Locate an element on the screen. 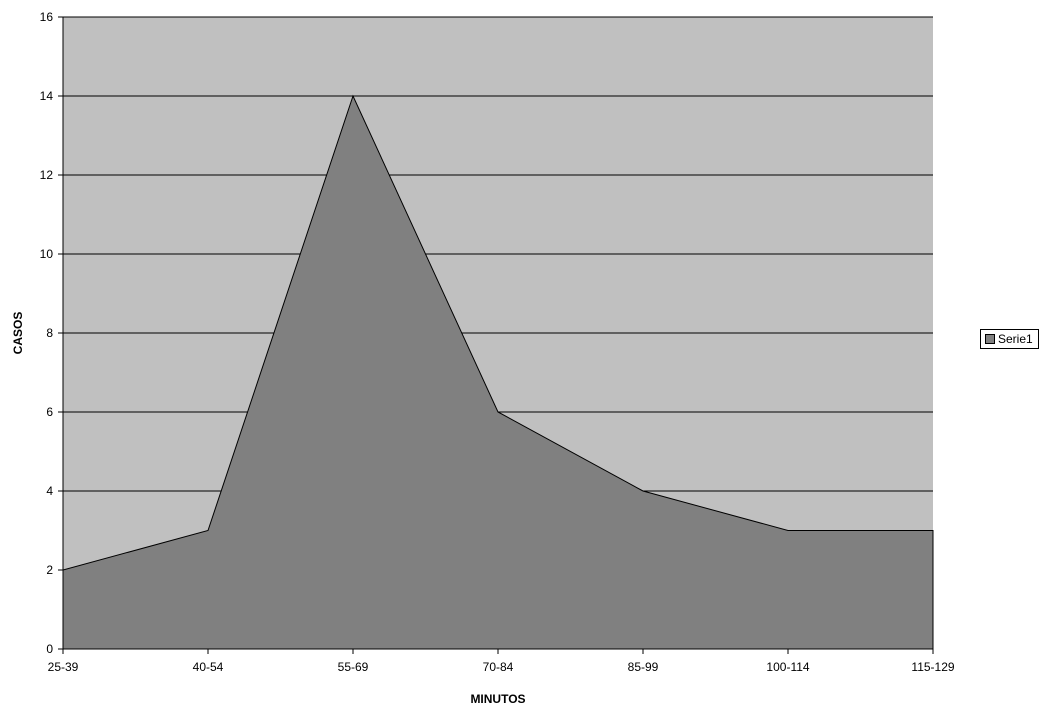 This screenshot has height=709, width=1050. y-tick-label: 4 is located at coordinates (49, 491).